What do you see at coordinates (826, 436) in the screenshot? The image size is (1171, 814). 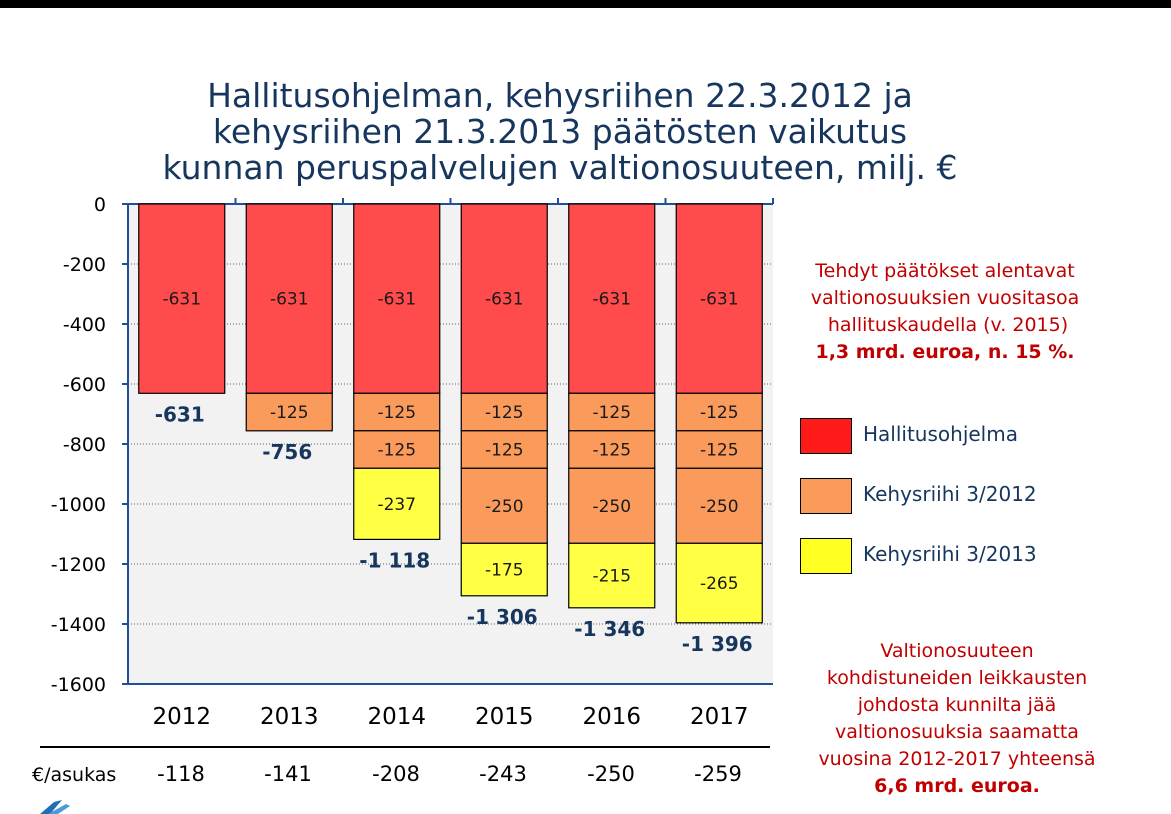 I see `legend-swatch-hallitusohjelma` at bounding box center [826, 436].